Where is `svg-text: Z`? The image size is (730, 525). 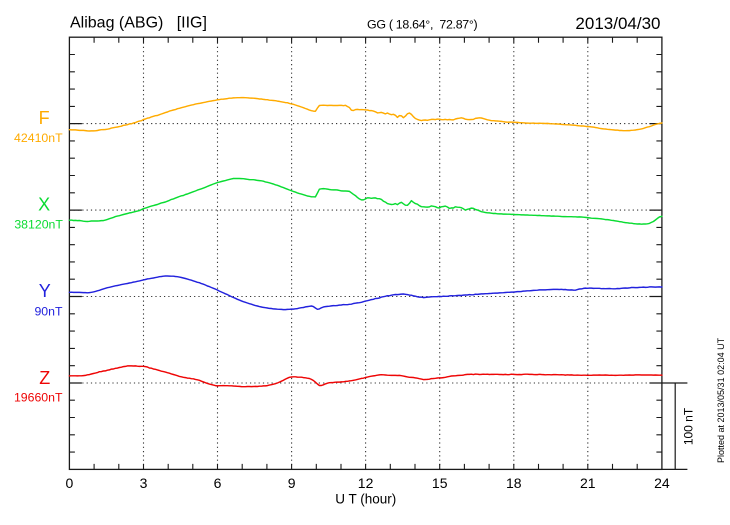 svg-text: Z is located at coordinates (44, 378).